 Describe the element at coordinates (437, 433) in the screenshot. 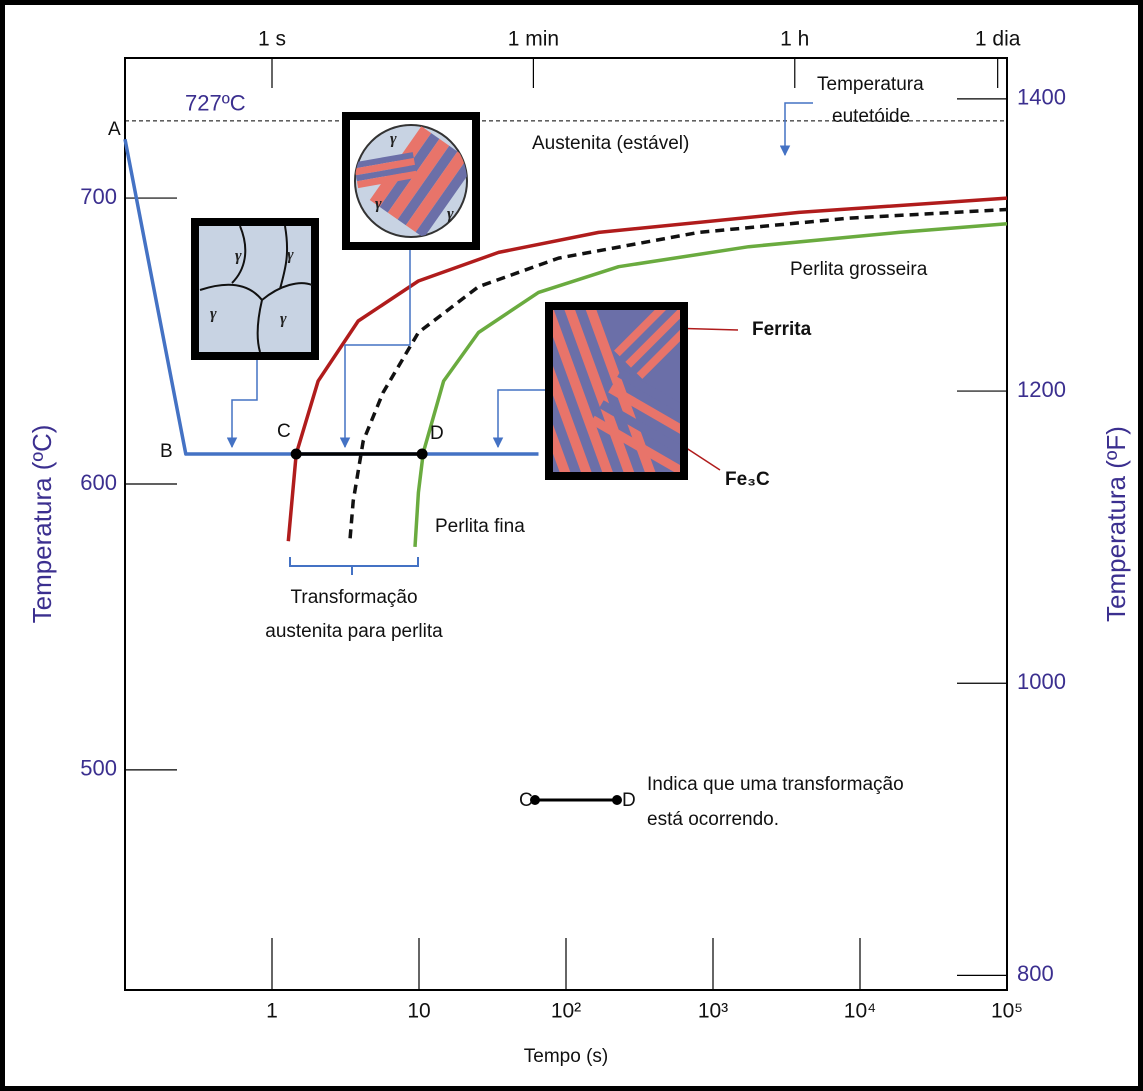

I see `point-label: D` at that location.